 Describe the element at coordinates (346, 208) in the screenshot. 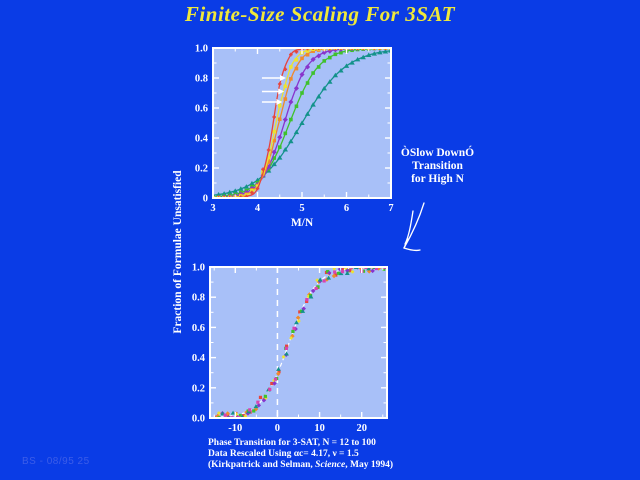

I see `x-tick-label: 6` at that location.